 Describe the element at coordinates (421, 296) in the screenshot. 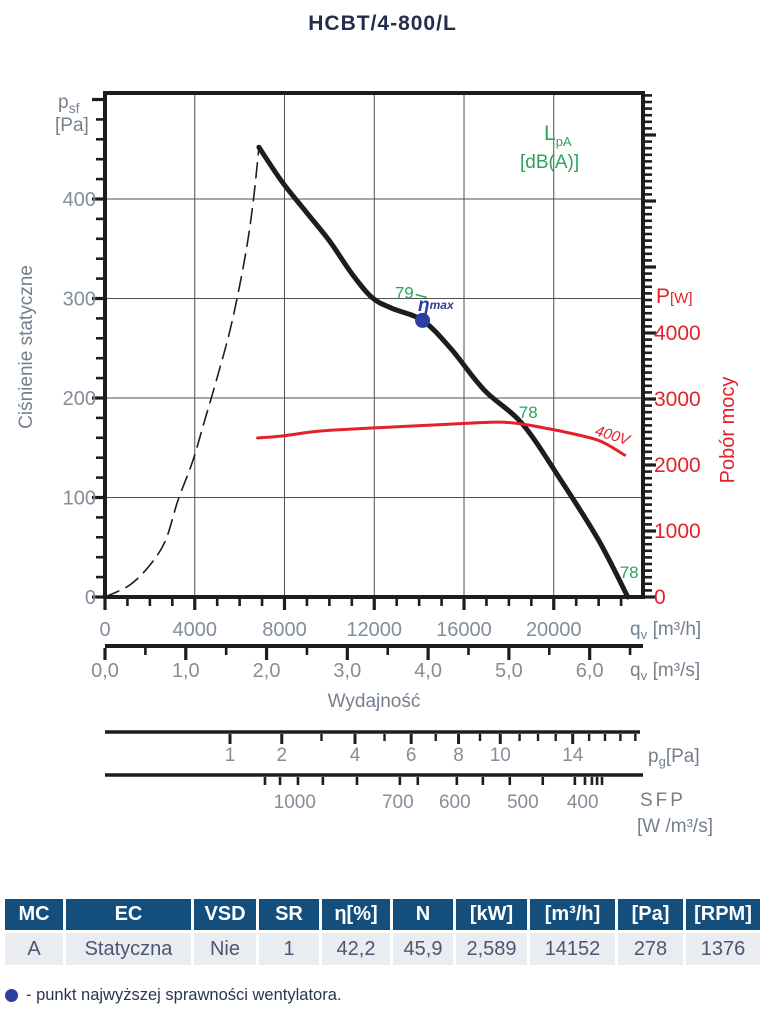

I see `noise-label-connector` at that location.